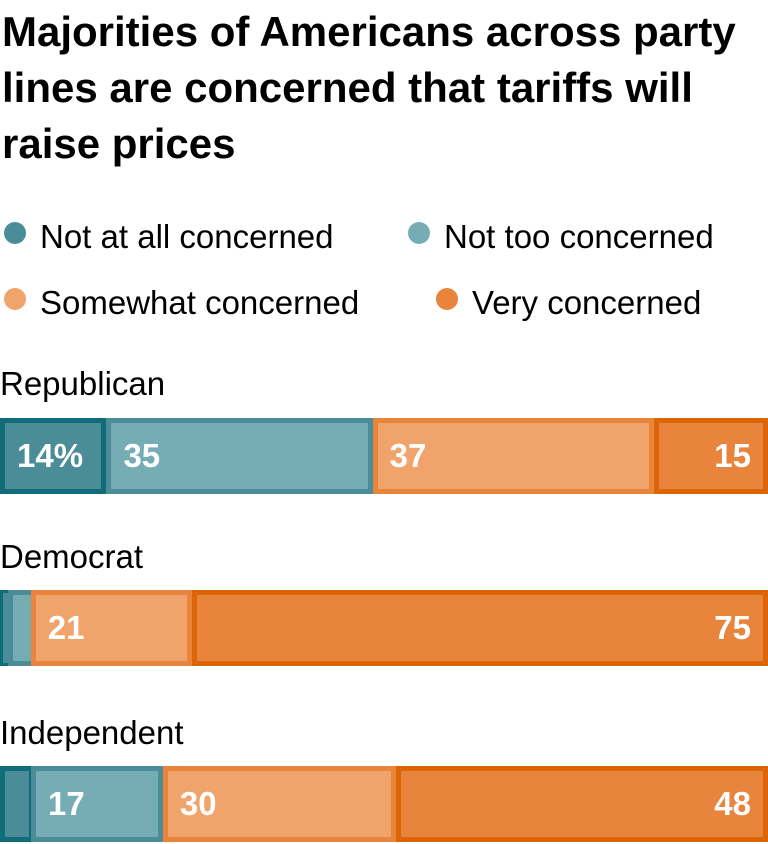 The height and width of the screenshot is (844, 768). Describe the element at coordinates (187, 236) in the screenshot. I see `legend-label: Not at all concerned` at that location.